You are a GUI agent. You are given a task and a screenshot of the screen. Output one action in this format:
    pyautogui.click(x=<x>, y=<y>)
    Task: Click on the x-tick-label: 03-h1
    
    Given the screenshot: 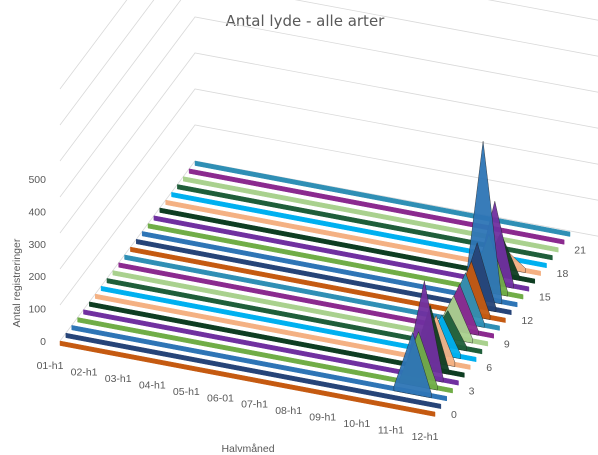 What is the action you would take?
    pyautogui.click(x=118, y=379)
    